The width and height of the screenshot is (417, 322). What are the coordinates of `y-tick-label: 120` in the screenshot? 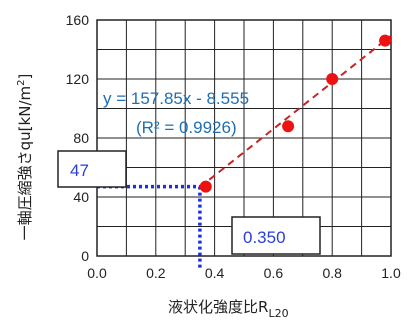 It's located at (78, 79).